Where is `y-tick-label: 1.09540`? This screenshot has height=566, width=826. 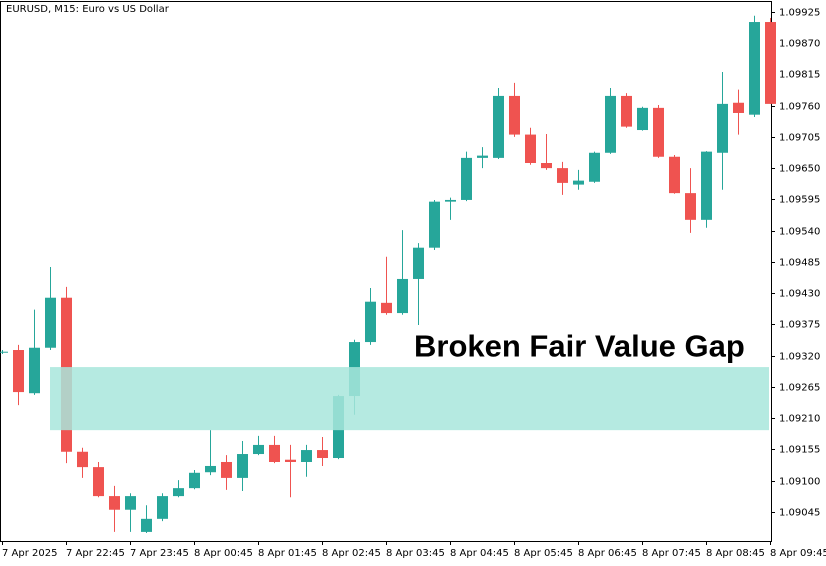 y-tick-label: 1.09540 is located at coordinates (799, 232).